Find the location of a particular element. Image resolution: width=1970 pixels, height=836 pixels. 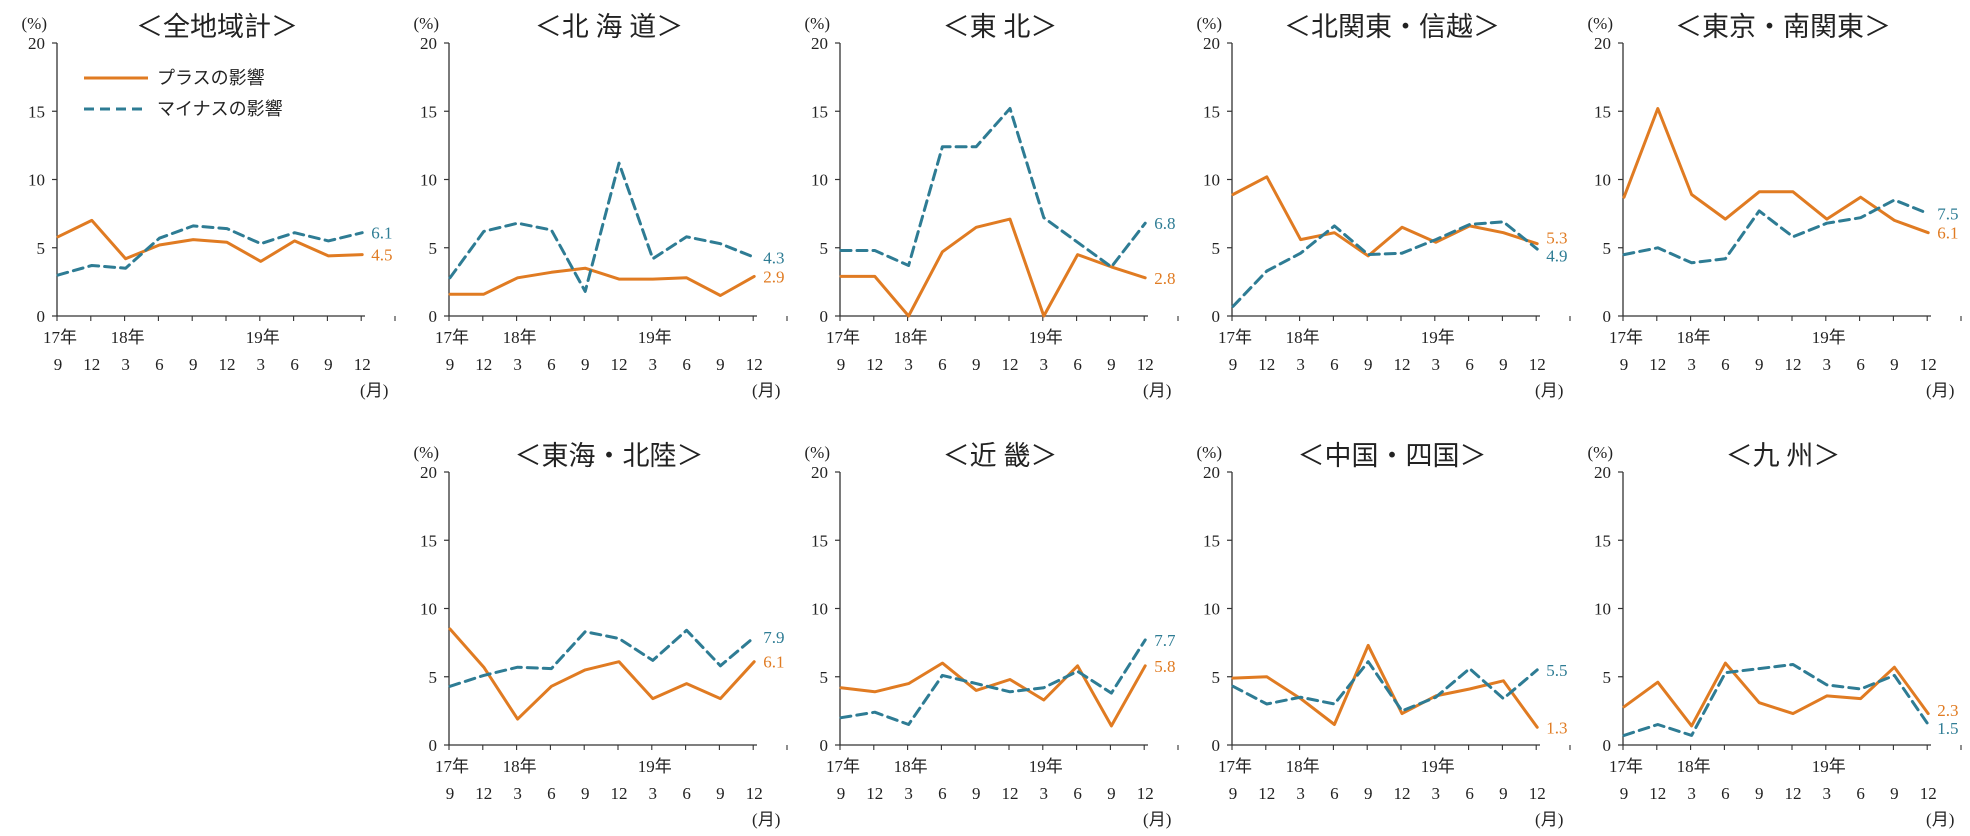

end-value-label-plus-impact: 1.3 is located at coordinates (1556, 727).